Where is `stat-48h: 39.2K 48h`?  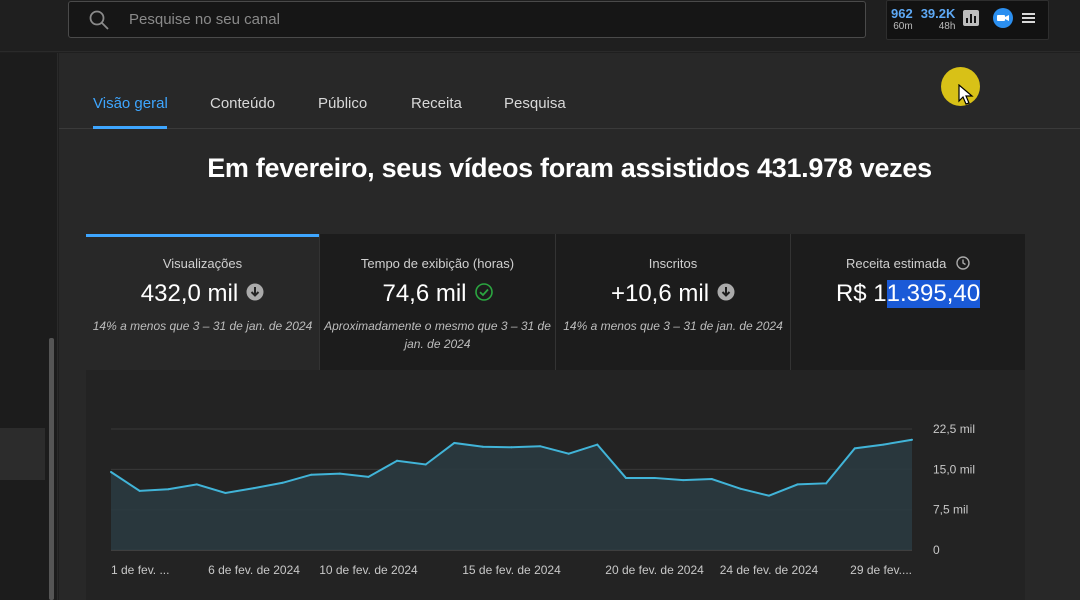 stat-48h: 39.2K 48h is located at coordinates (938, 20).